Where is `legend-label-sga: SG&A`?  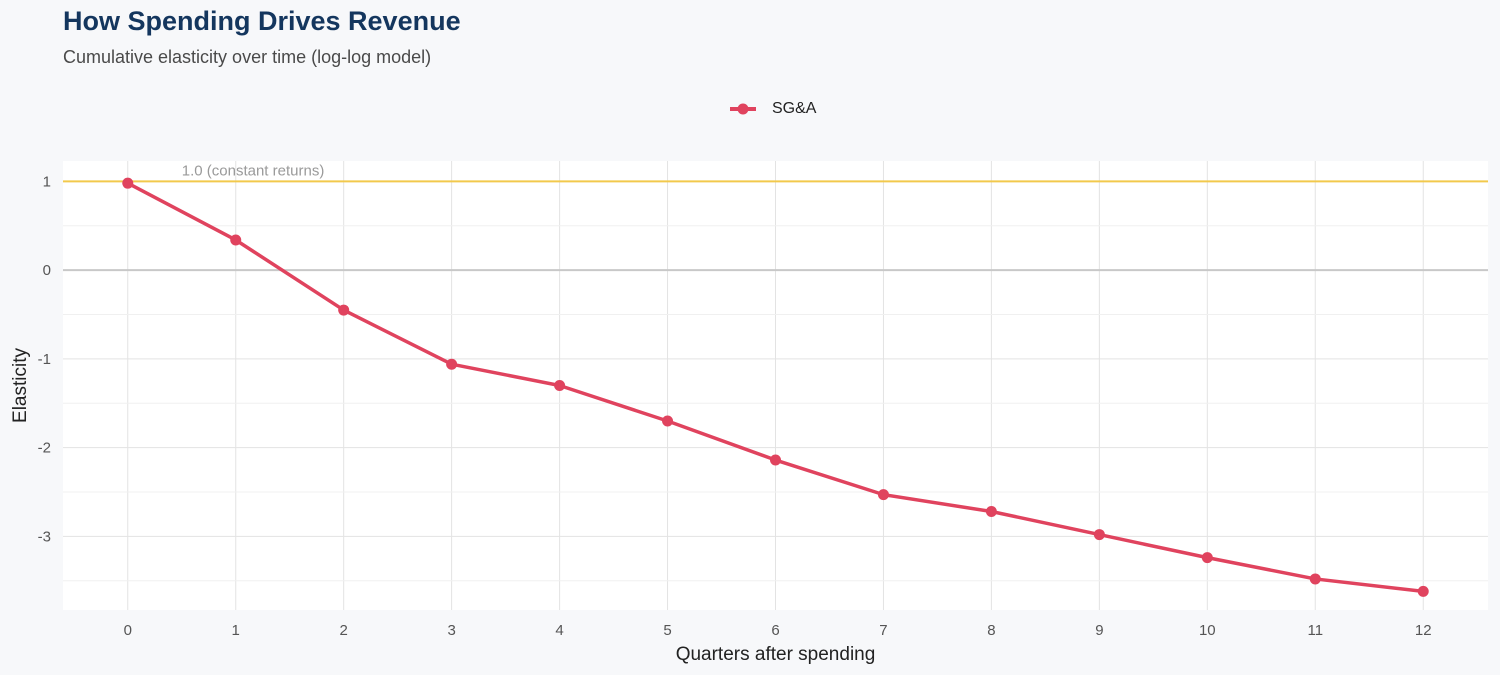
legend-label-sga: SG&A is located at coordinates (794, 108).